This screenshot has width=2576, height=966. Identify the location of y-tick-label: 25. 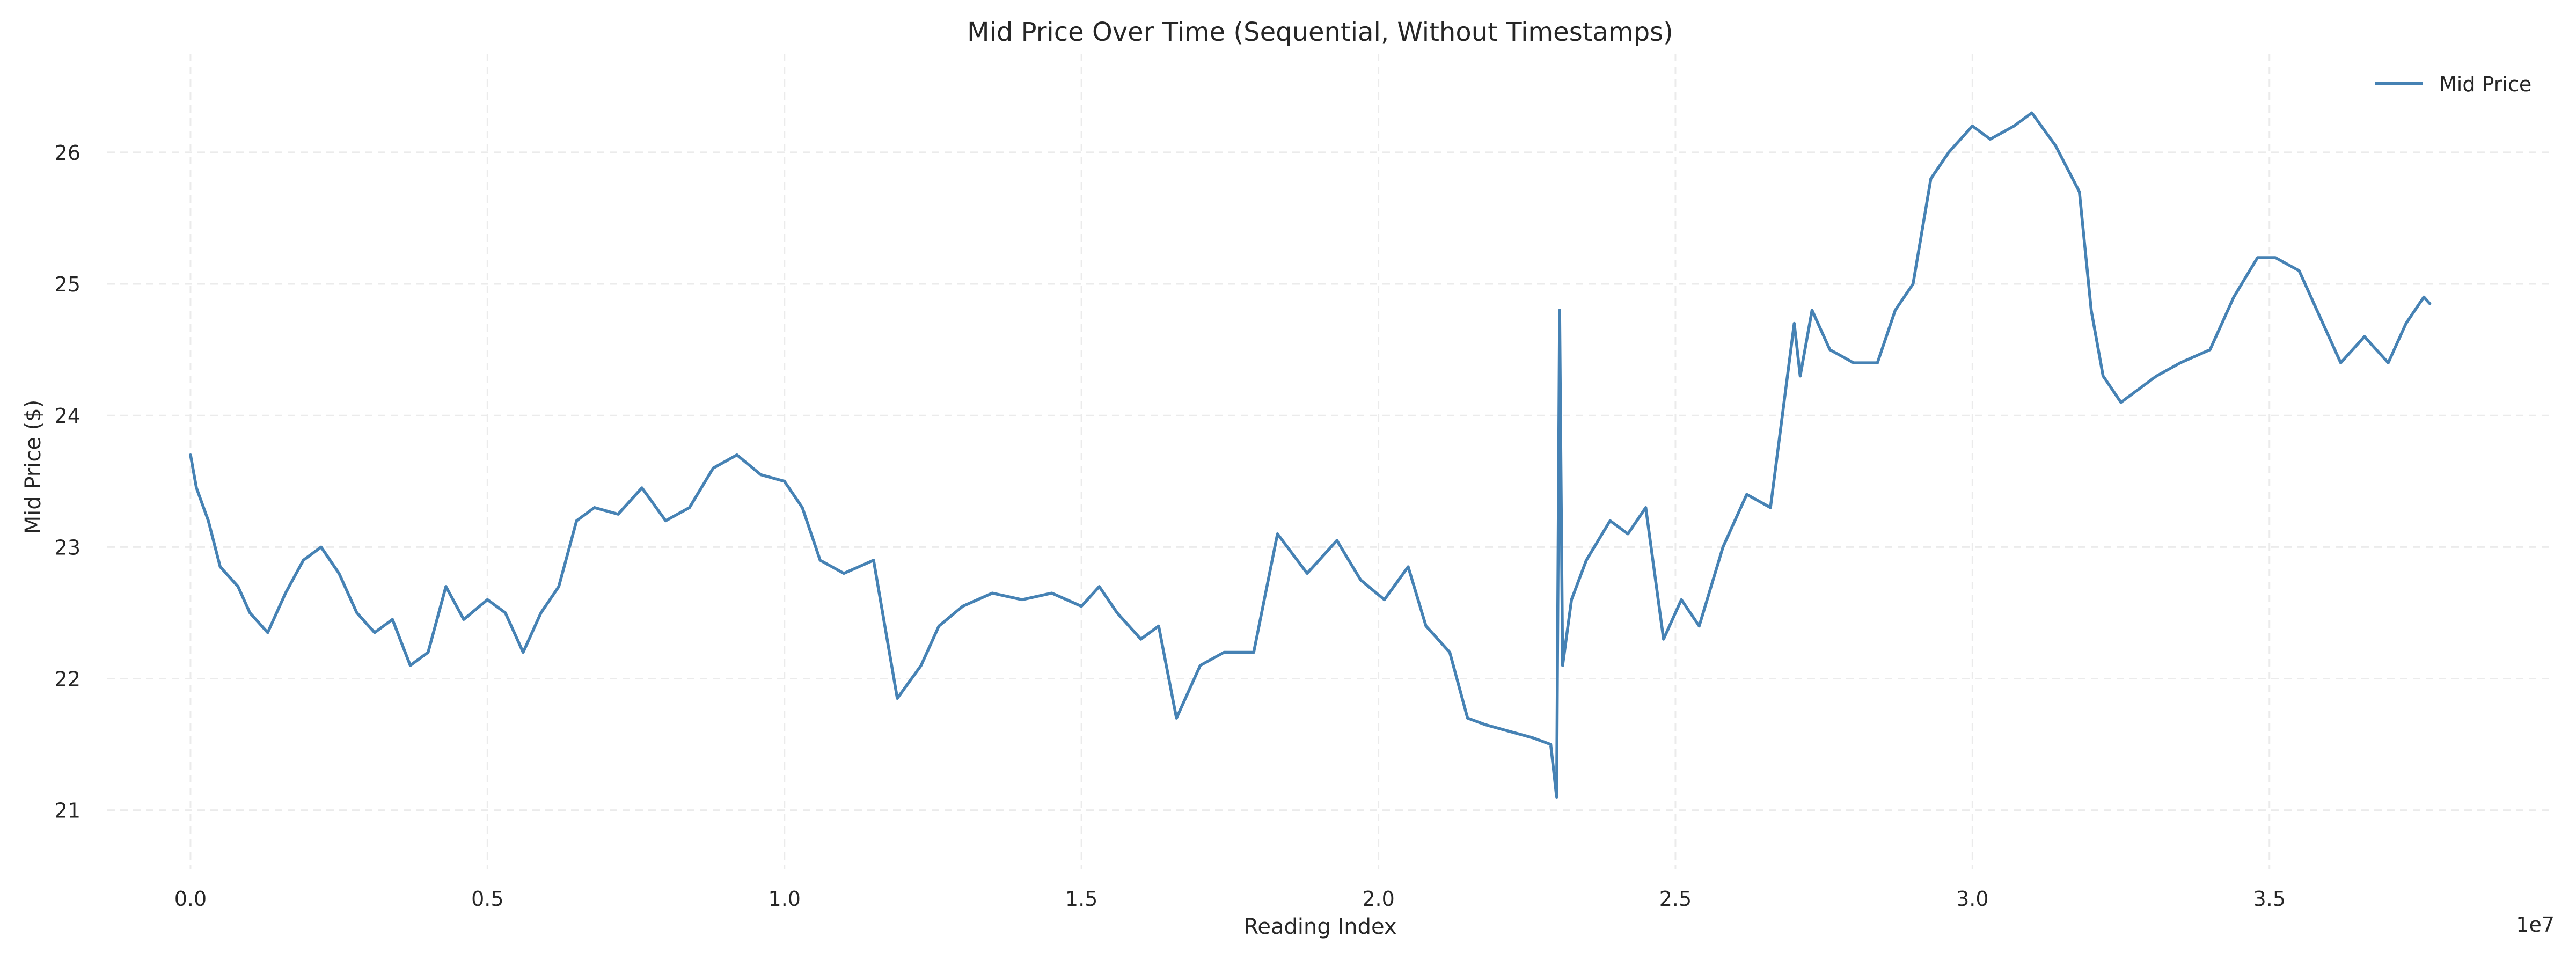
(67, 284).